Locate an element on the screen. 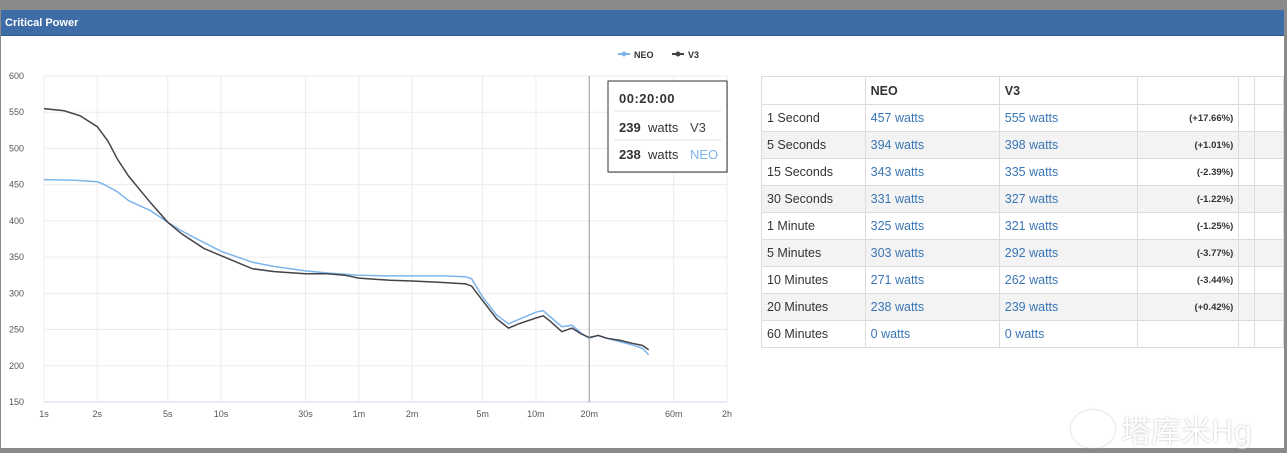 This screenshot has width=1287, height=453. y-tick-label: 200 is located at coordinates (16, 366).